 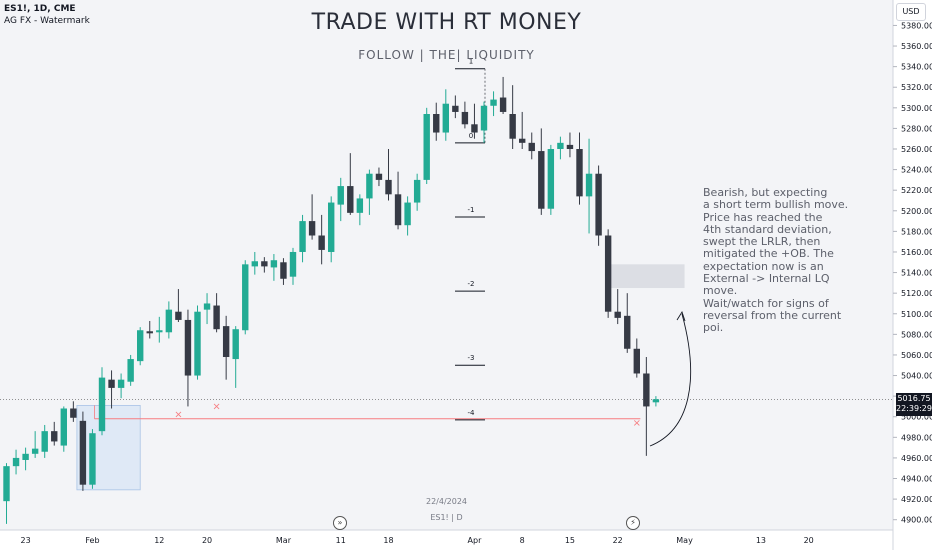 What do you see at coordinates (916, 520) in the screenshot?
I see `price-tick-label: 4900.00` at bounding box center [916, 520].